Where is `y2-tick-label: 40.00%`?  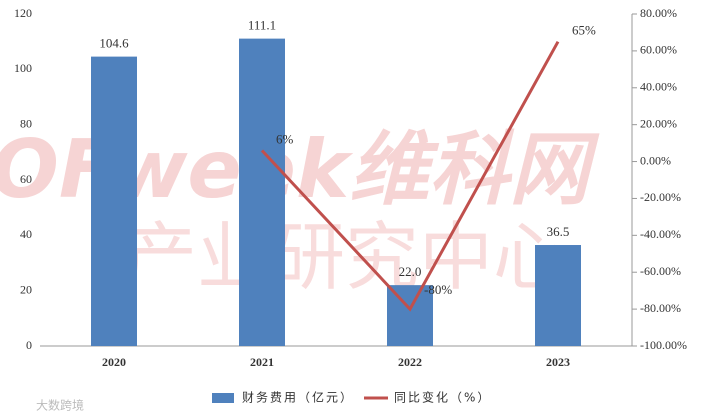
y2-tick-label: 40.00% is located at coordinates (658, 87).